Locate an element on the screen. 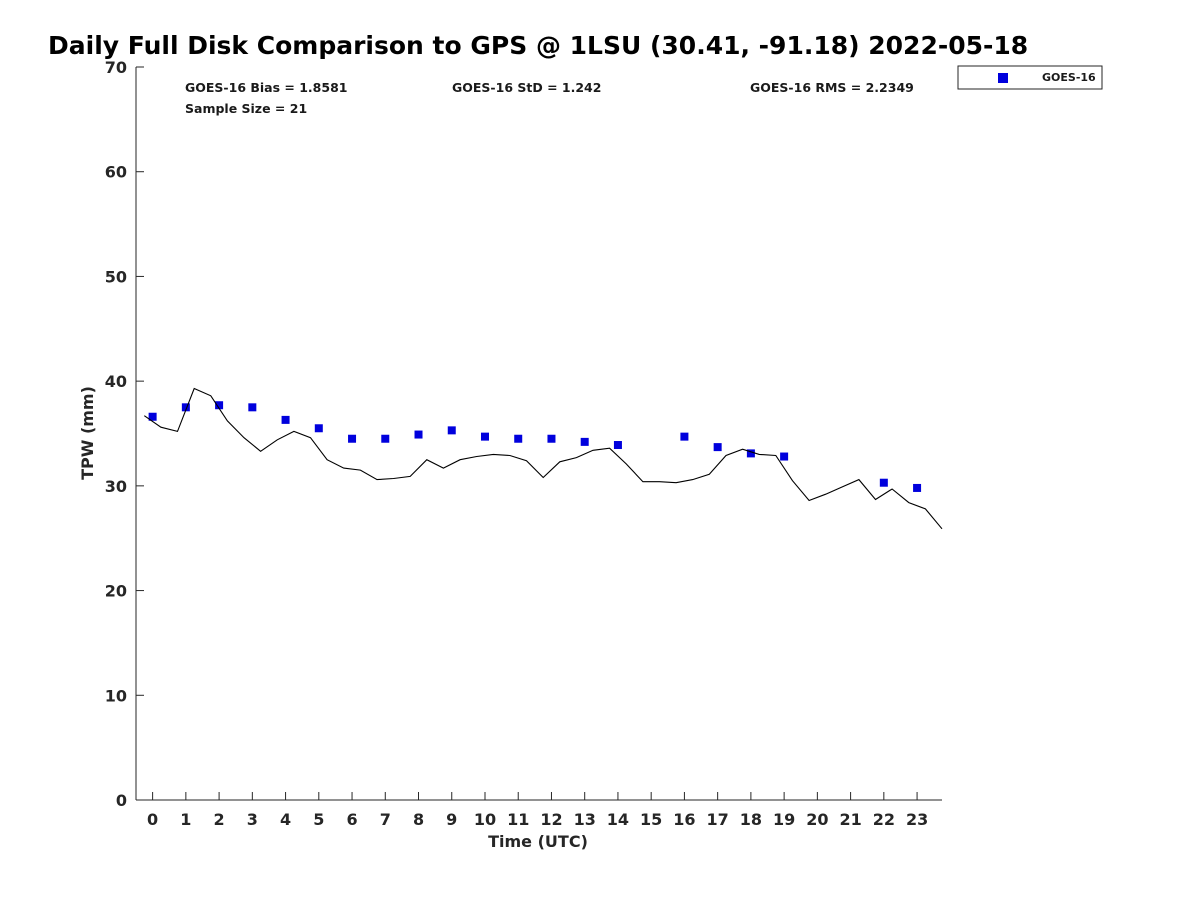  bias-stat: GOES-16 Bias = 1.8581 is located at coordinates (266, 87).